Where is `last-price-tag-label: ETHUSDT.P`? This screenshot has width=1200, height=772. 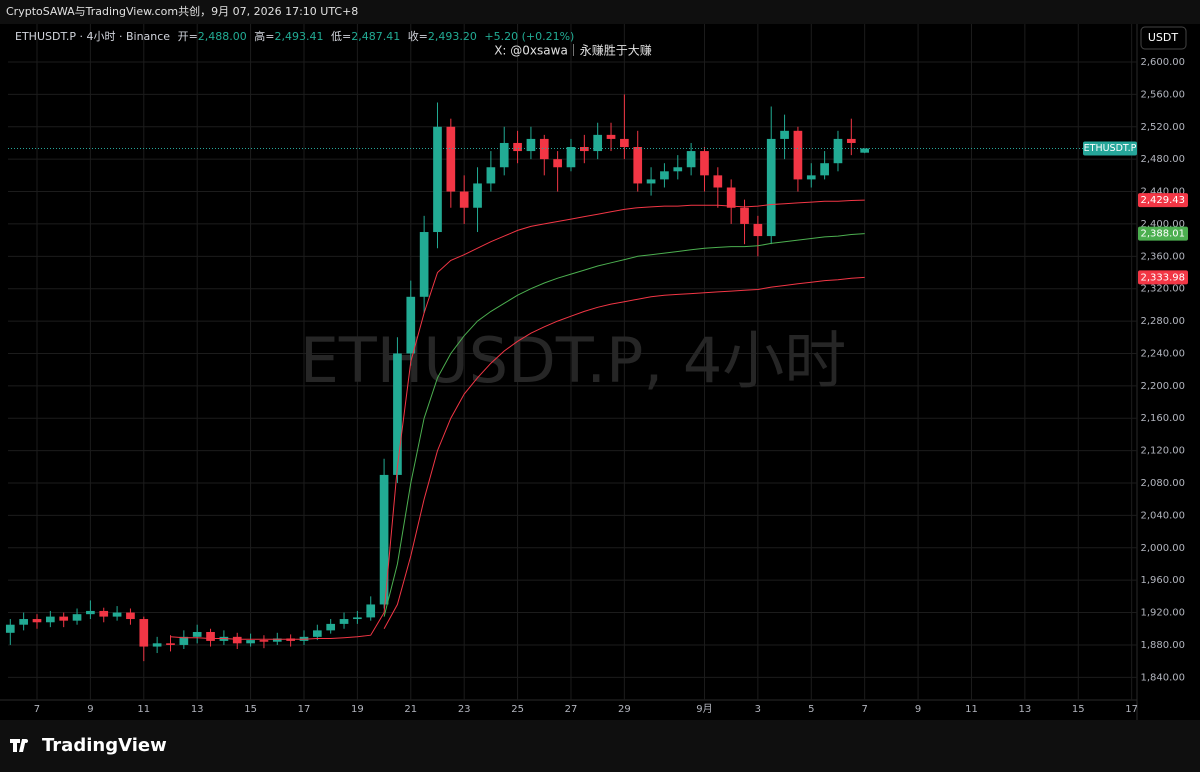 last-price-tag-label: ETHUSDT.P is located at coordinates (1110, 148).